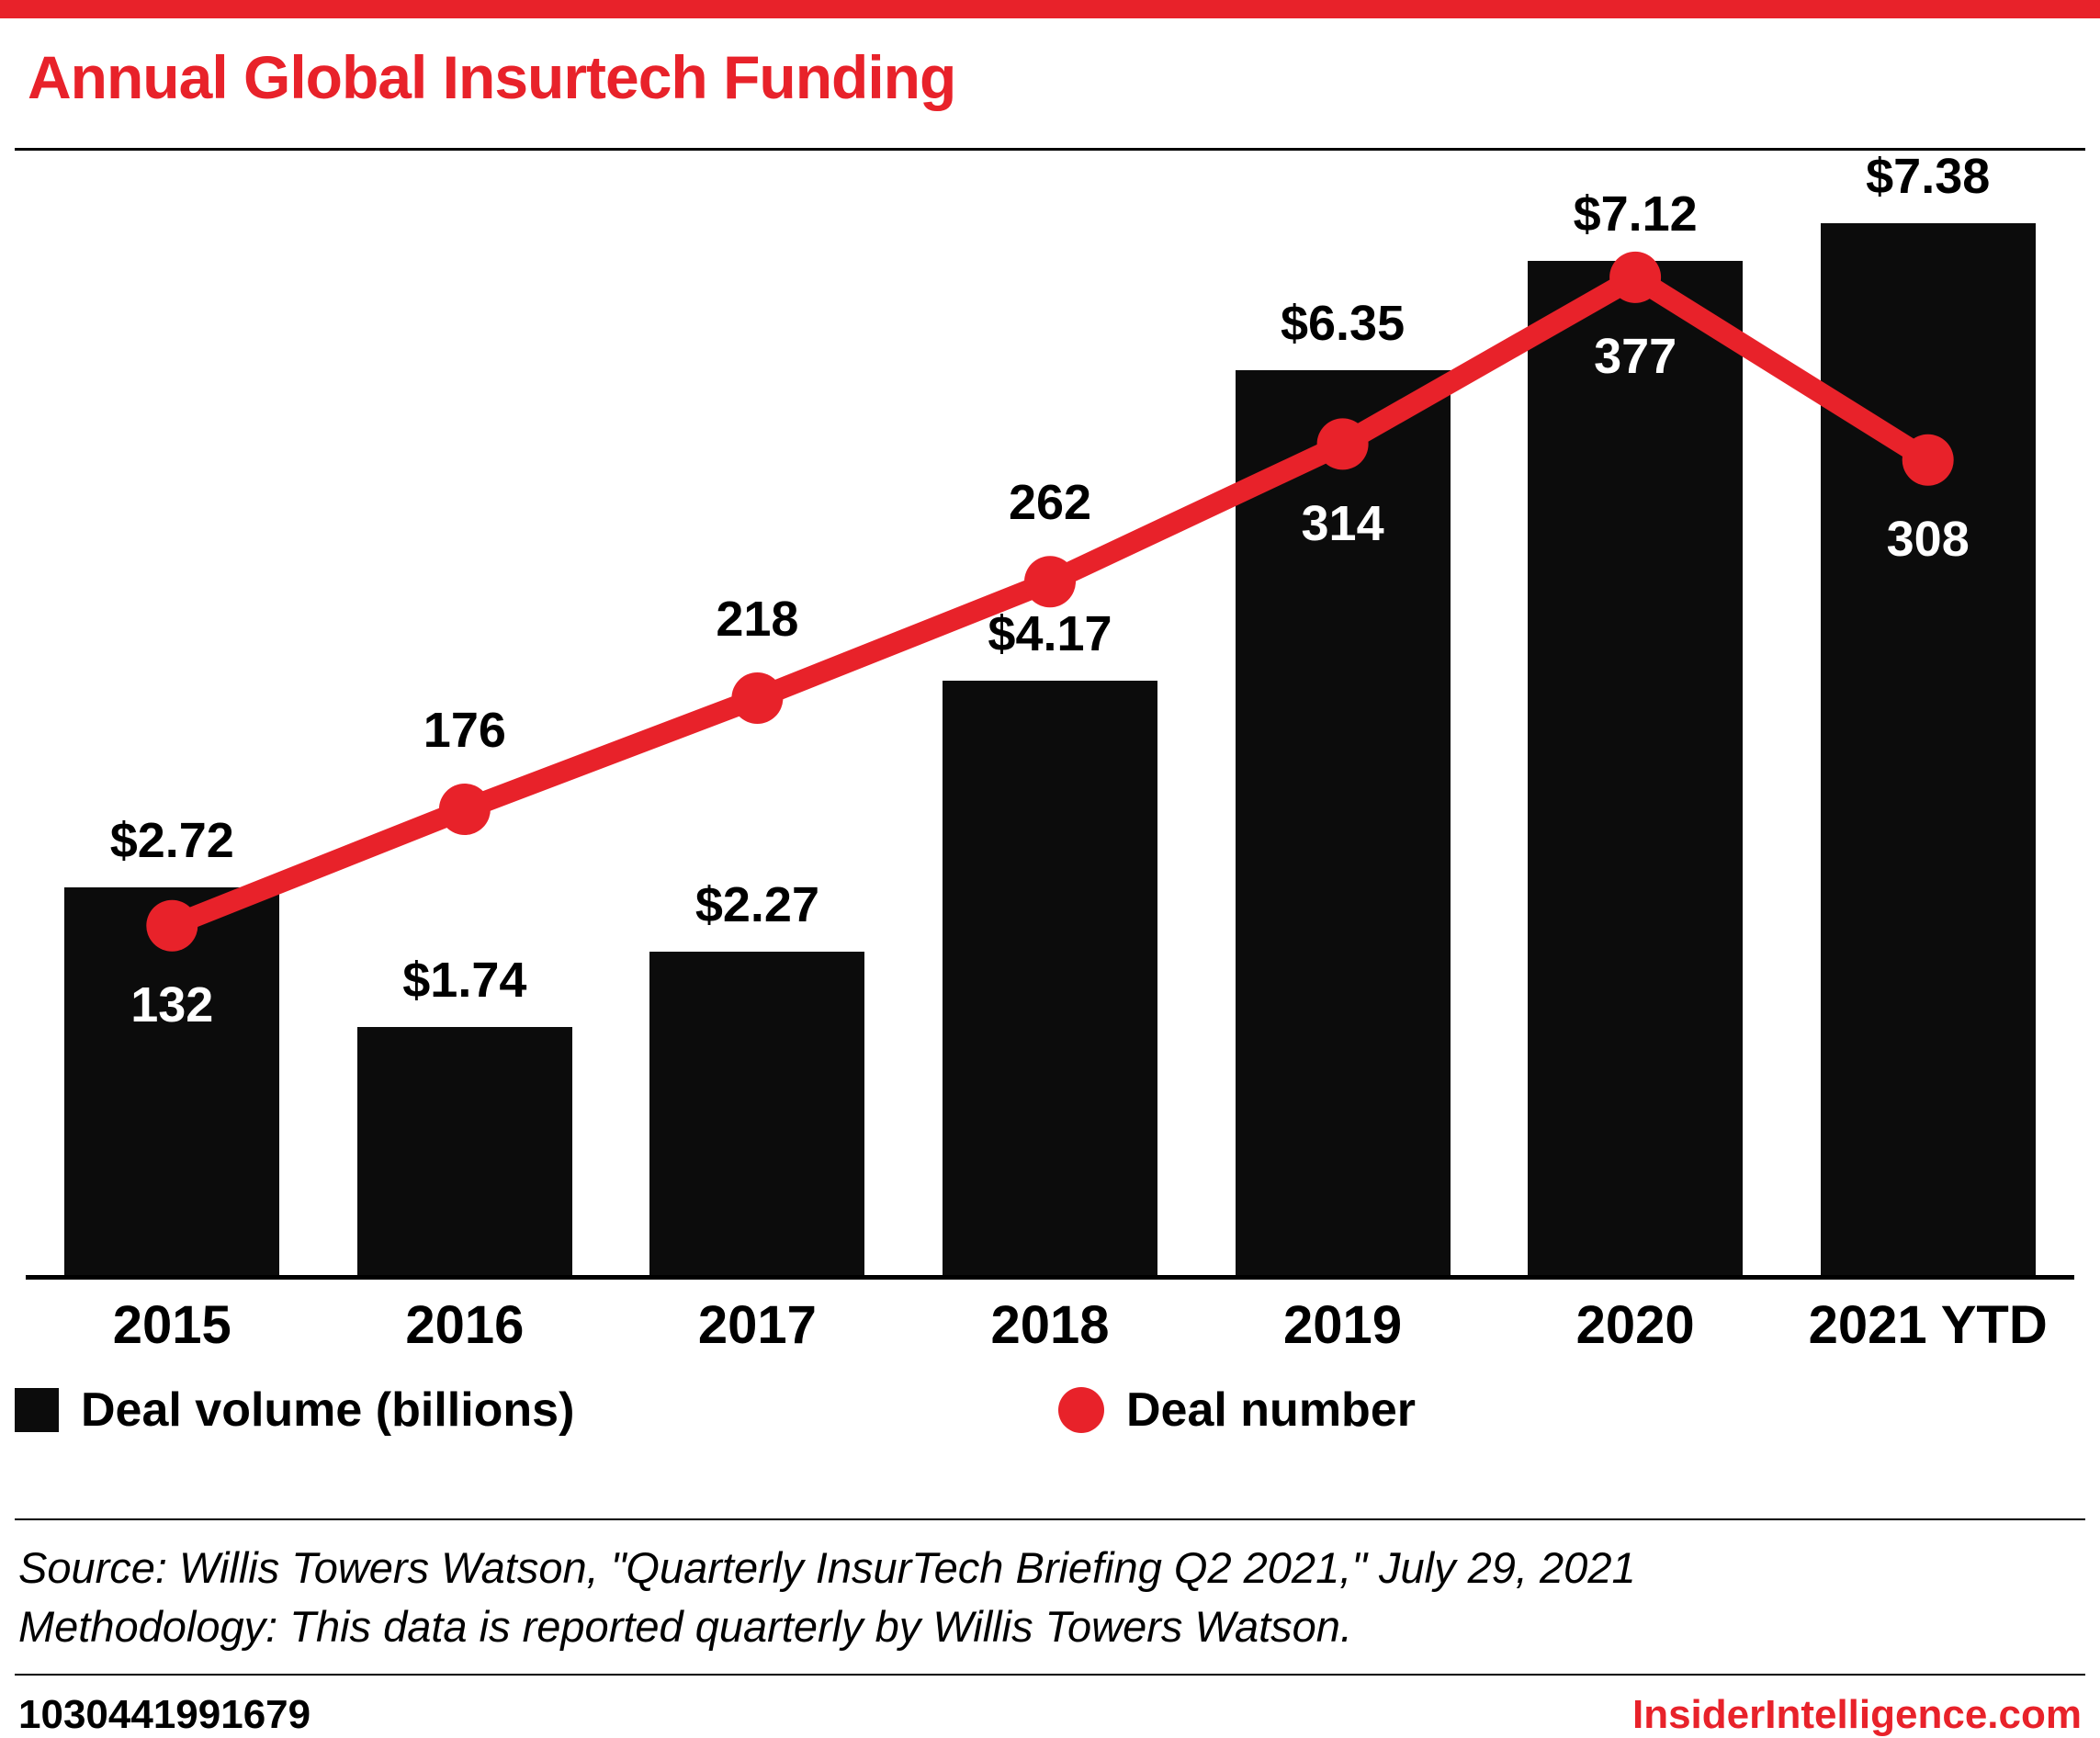 The image size is (2100, 1738). What do you see at coordinates (1343, 823) in the screenshot?
I see `bar-2019` at bounding box center [1343, 823].